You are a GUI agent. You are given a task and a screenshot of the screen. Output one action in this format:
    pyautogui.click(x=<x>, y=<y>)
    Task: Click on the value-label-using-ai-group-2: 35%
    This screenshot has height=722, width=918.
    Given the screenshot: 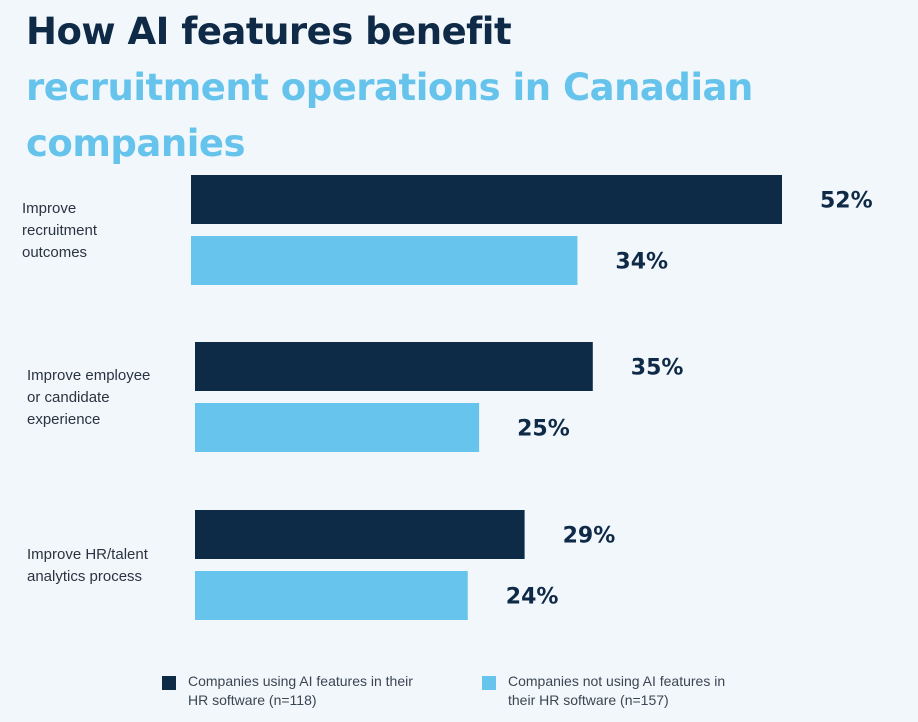 What is the action you would take?
    pyautogui.click(x=657, y=368)
    